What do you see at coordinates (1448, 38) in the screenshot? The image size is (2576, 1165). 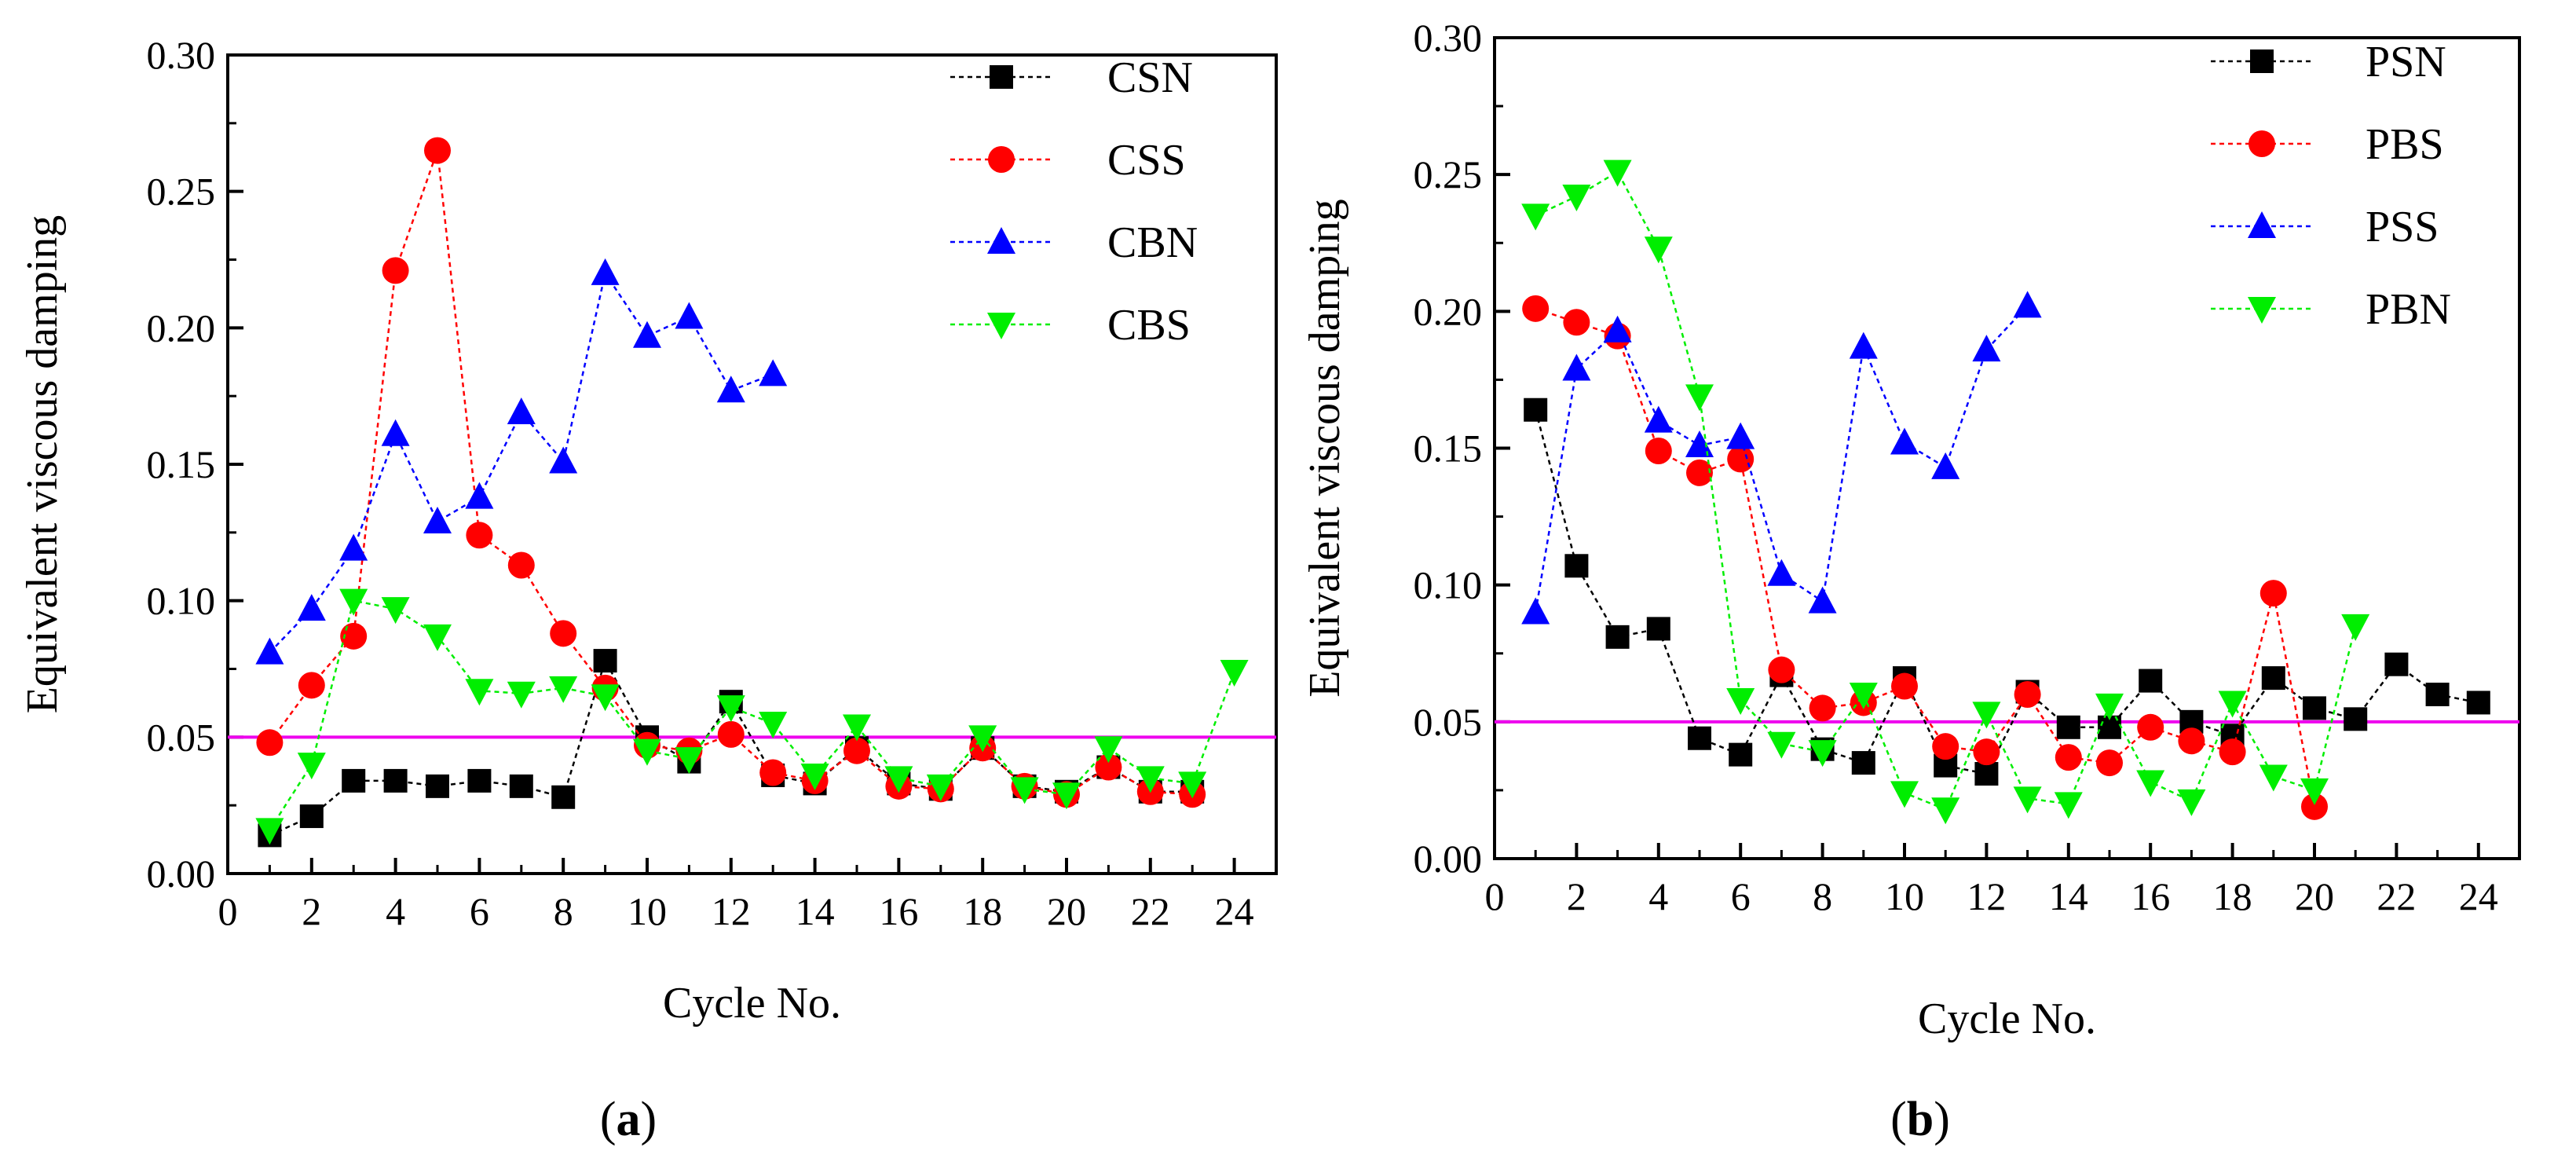 I see `y-tick-label-b: 0.30` at bounding box center [1448, 38].